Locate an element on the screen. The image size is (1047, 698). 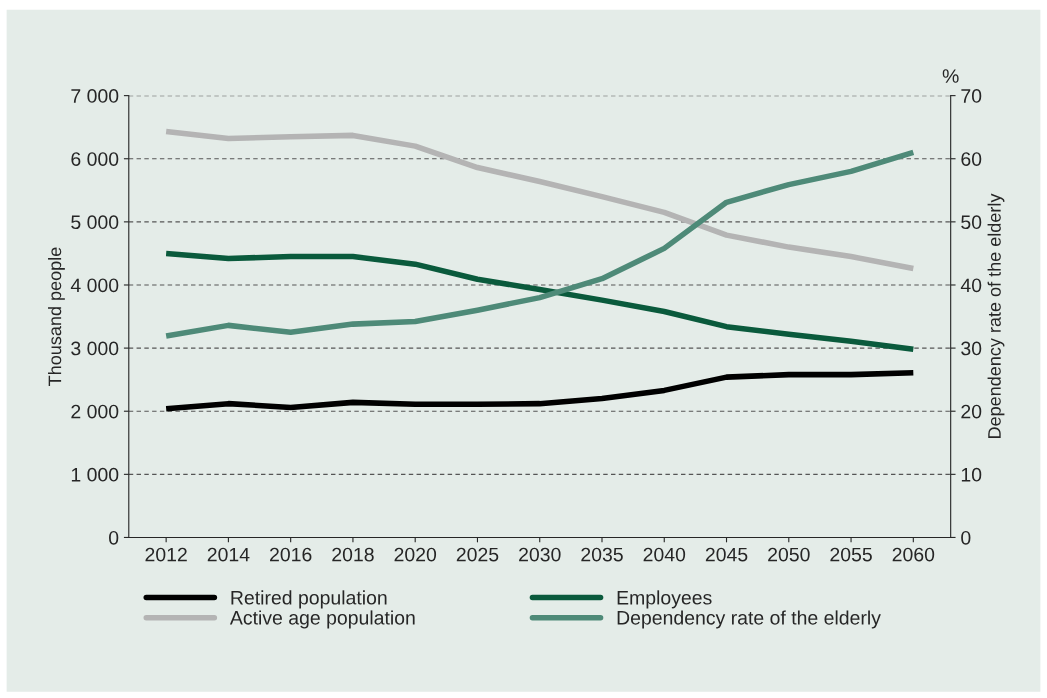
y2-tick-label: 40 is located at coordinates (971, 285).